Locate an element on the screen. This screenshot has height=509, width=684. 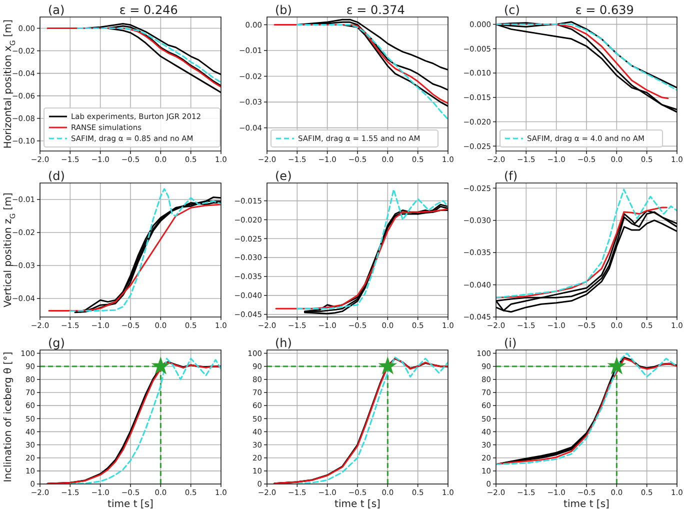
chart-title: (d) is located at coordinates (56, 176).